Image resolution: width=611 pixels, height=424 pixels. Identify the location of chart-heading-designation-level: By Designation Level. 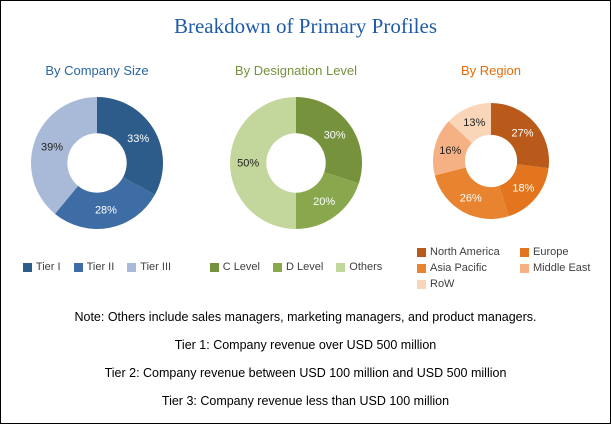
(296, 70).